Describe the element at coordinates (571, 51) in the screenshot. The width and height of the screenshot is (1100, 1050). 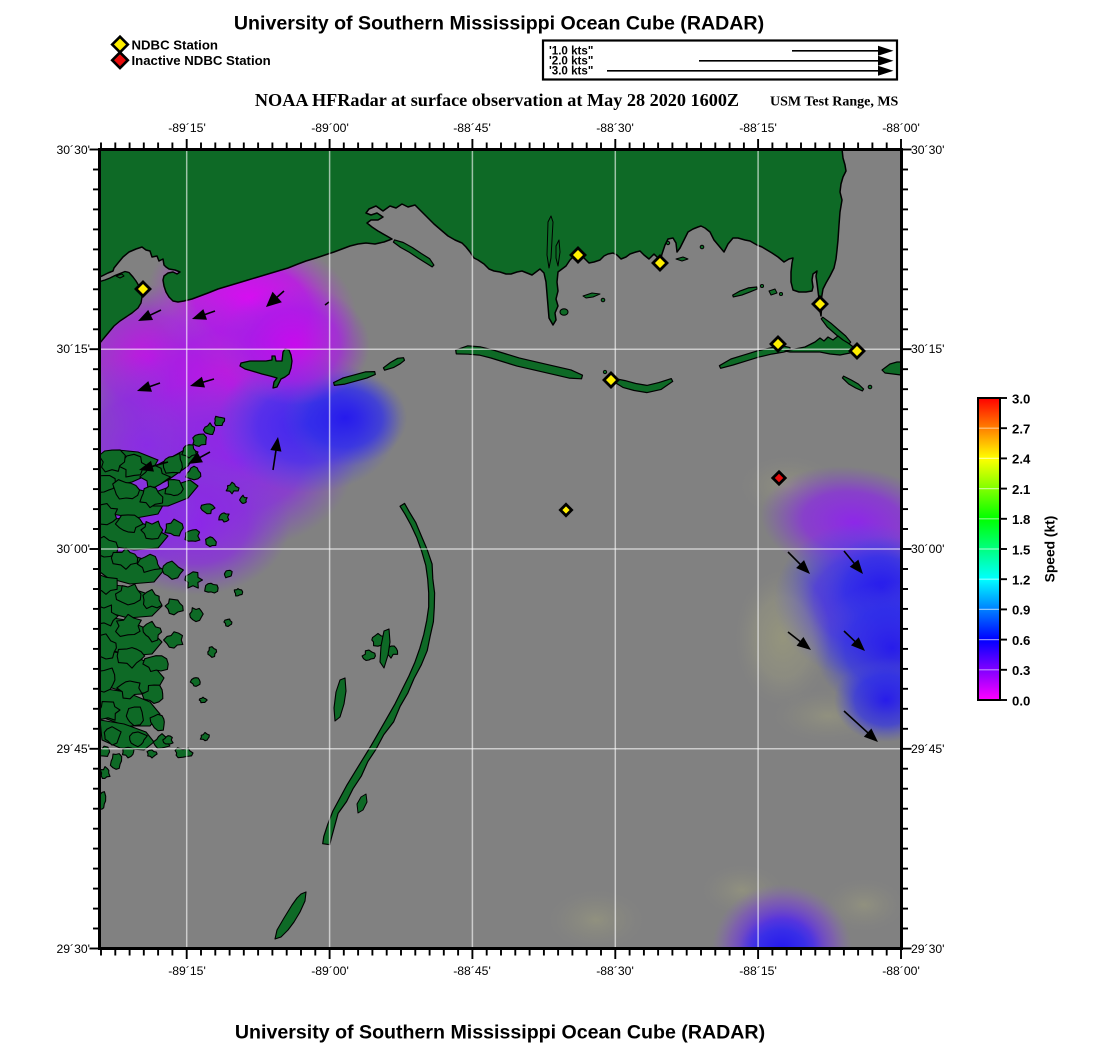
I see `svg-text: '1.0 kts"` at that location.